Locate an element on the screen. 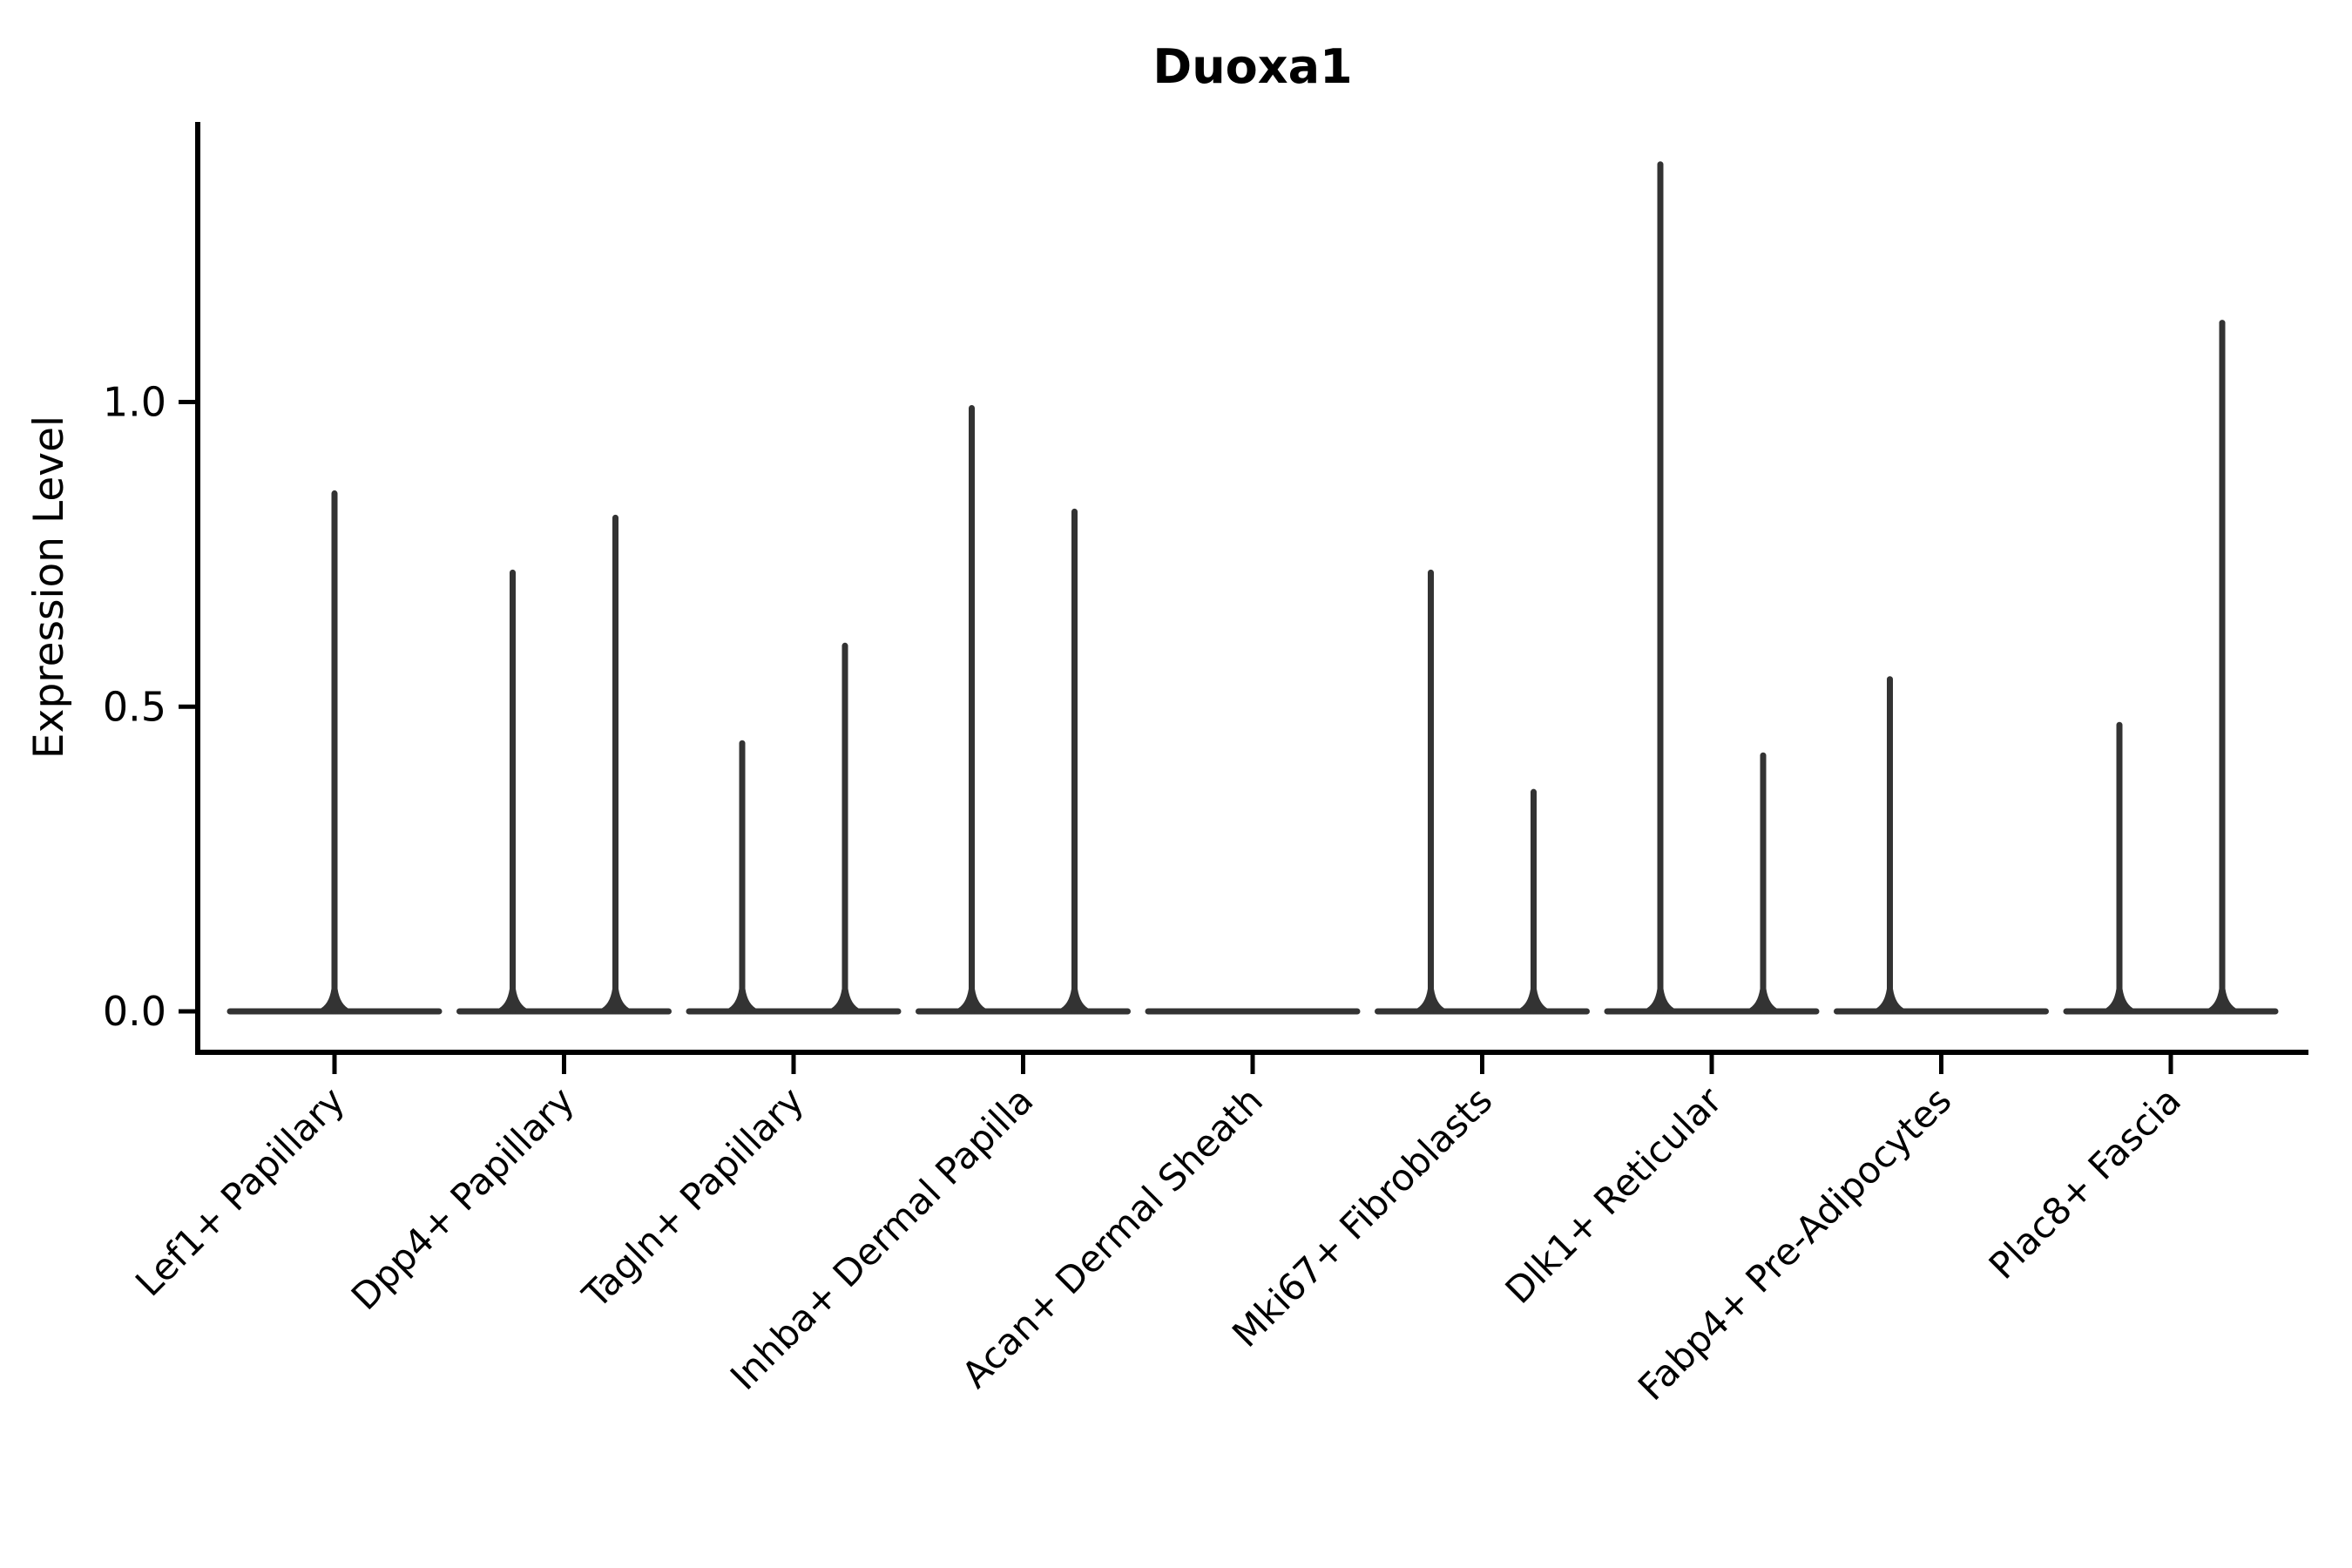 The width and height of the screenshot is (2352, 1568). y-tick-label: 1.0 is located at coordinates (134, 402).